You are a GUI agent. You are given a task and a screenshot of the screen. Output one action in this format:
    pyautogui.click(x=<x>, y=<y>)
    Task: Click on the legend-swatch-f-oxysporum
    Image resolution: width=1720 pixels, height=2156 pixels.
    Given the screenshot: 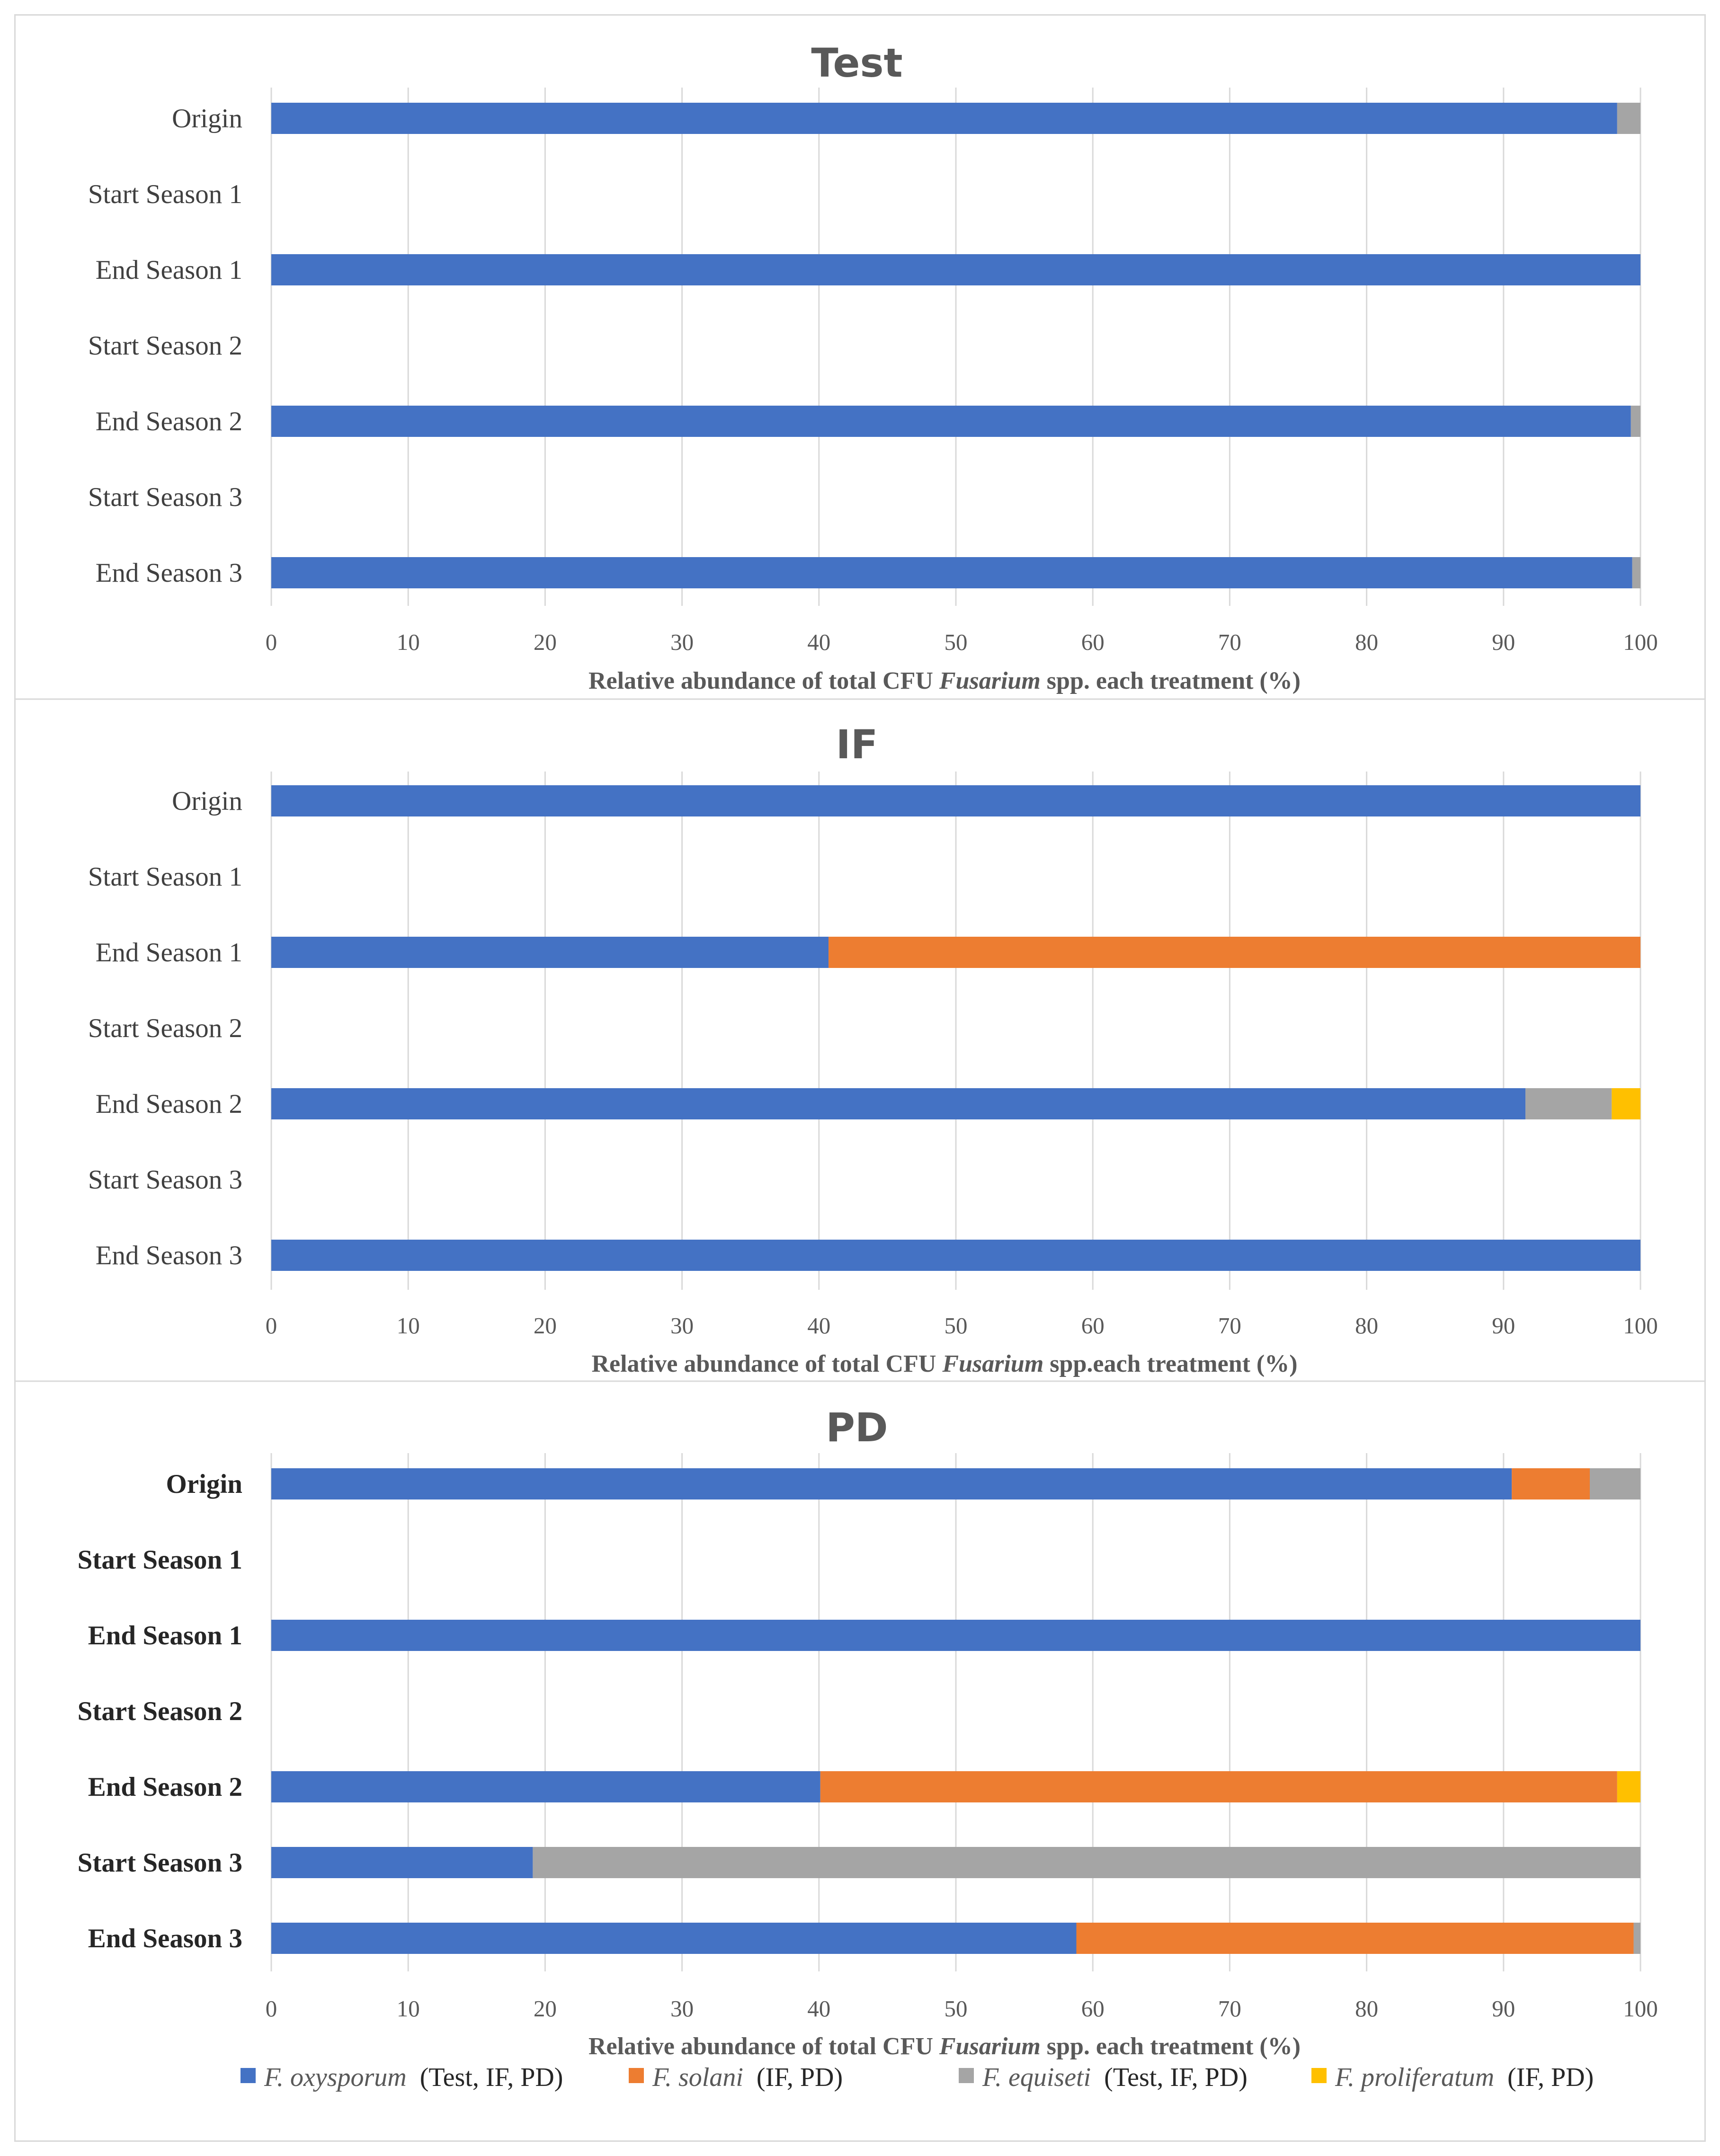 What is the action you would take?
    pyautogui.click(x=248, y=2075)
    